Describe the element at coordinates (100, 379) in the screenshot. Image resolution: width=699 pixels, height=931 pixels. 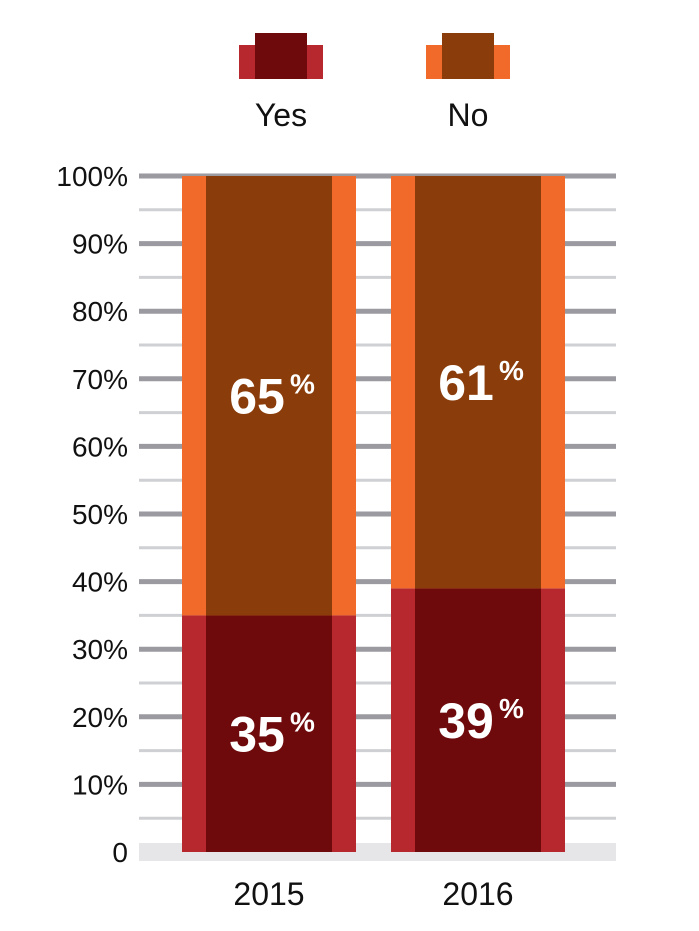
I see `y-tick-label: 70%` at that location.